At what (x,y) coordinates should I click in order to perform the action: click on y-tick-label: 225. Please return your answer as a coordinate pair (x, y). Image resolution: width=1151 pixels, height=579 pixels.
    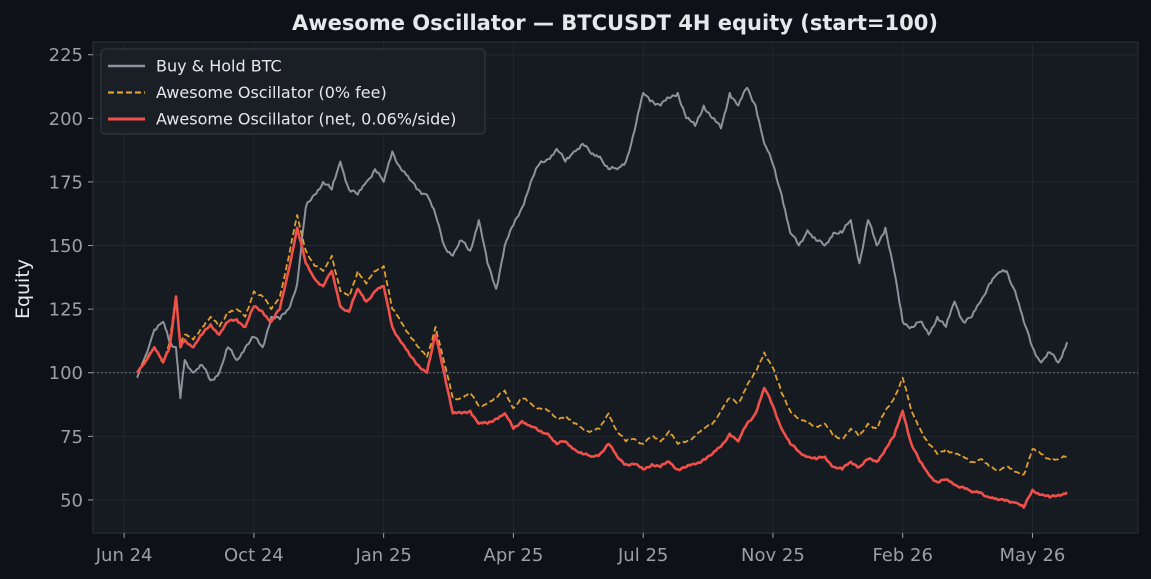
    Looking at the image, I should click on (66, 55).